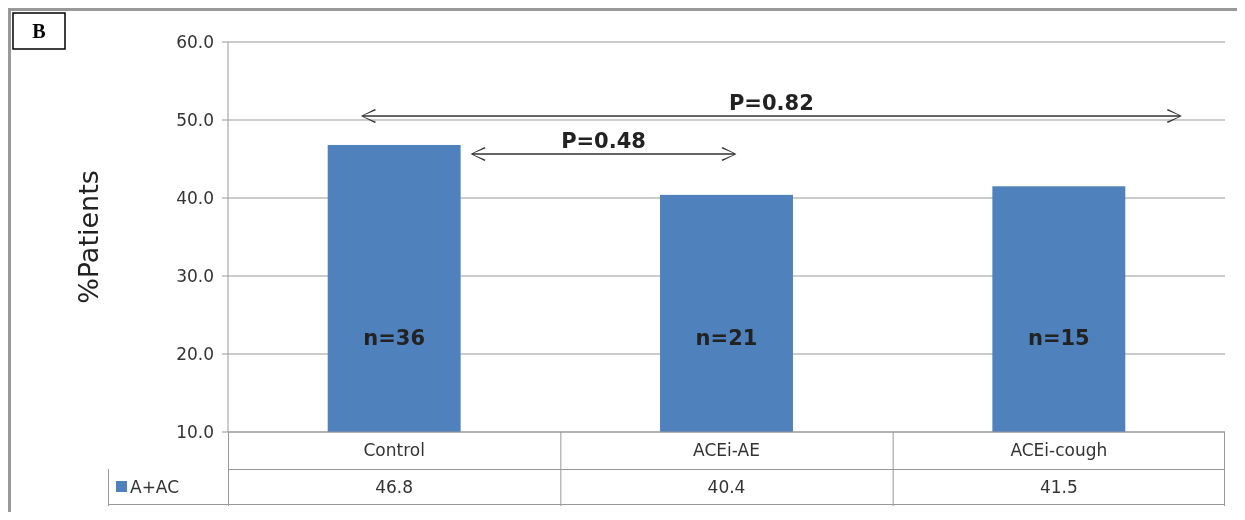  Describe the element at coordinates (195, 119) in the screenshot. I see `y-tick-label: 50.0` at that location.